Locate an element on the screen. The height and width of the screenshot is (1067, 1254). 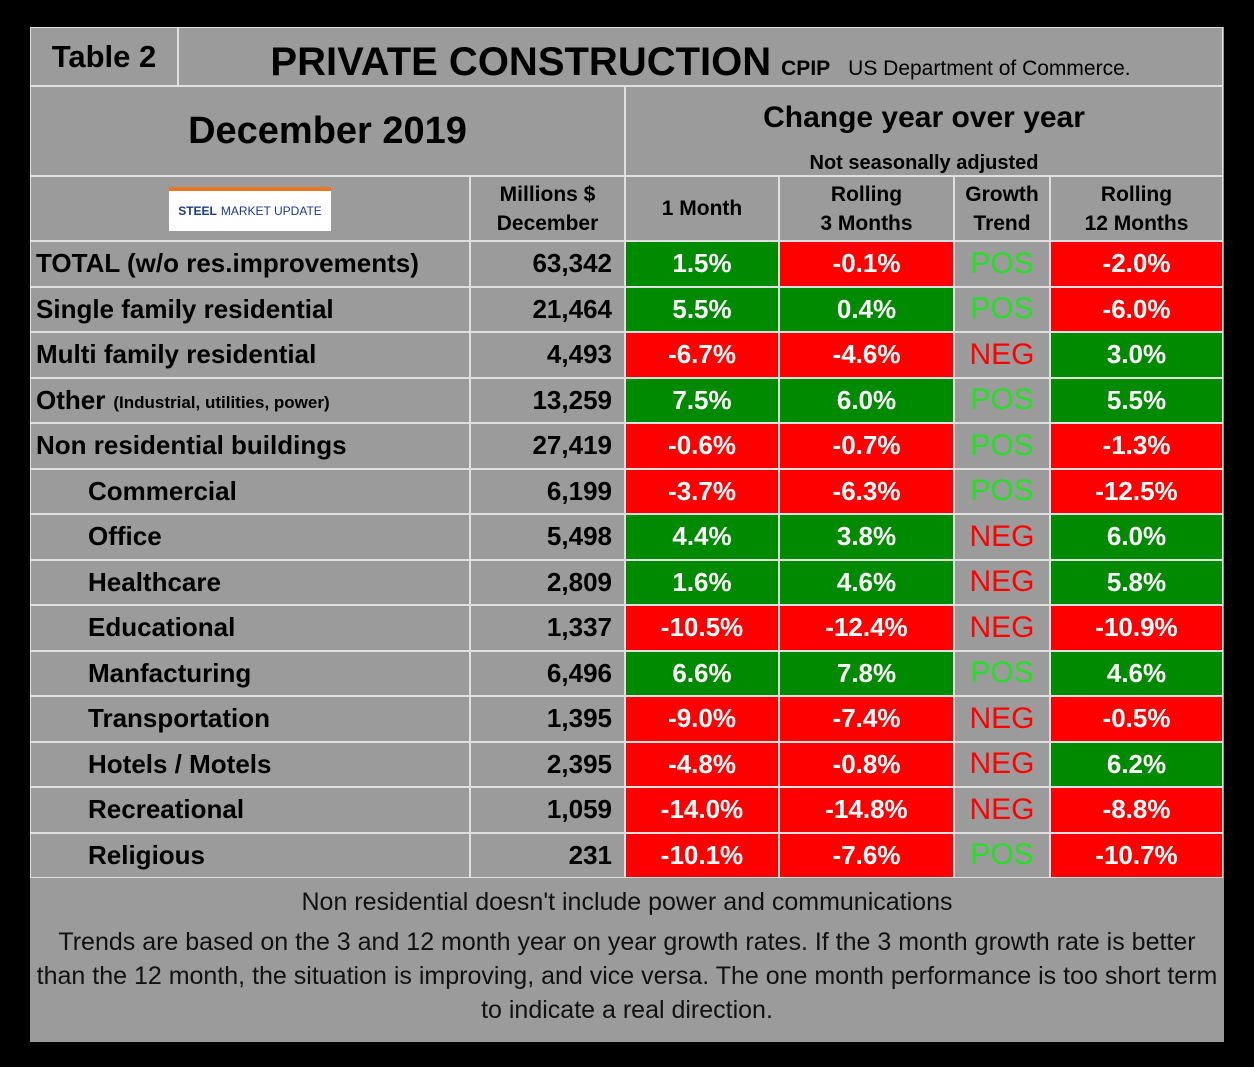
row-label: Educational is located at coordinates (250, 628).